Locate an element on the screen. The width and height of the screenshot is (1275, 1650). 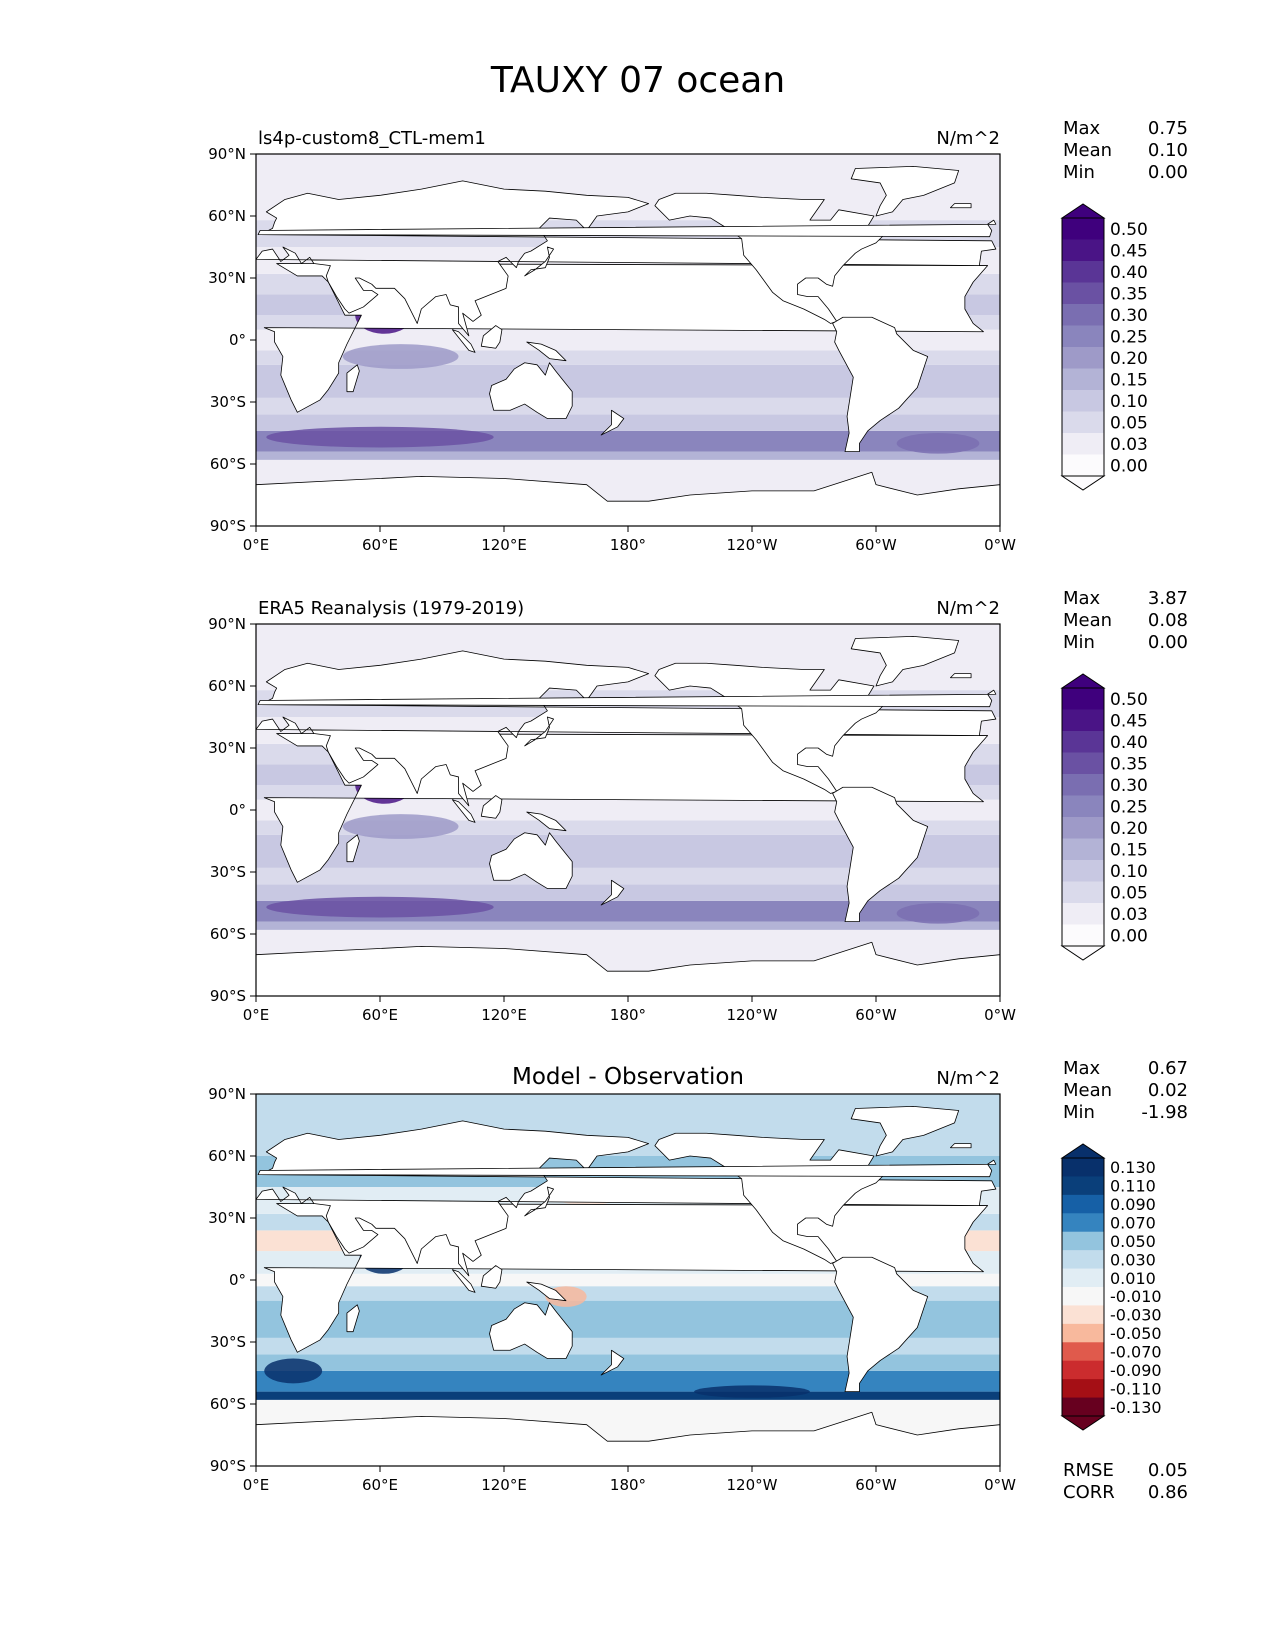
colorbar-extend-max is located at coordinates (1083, 681).